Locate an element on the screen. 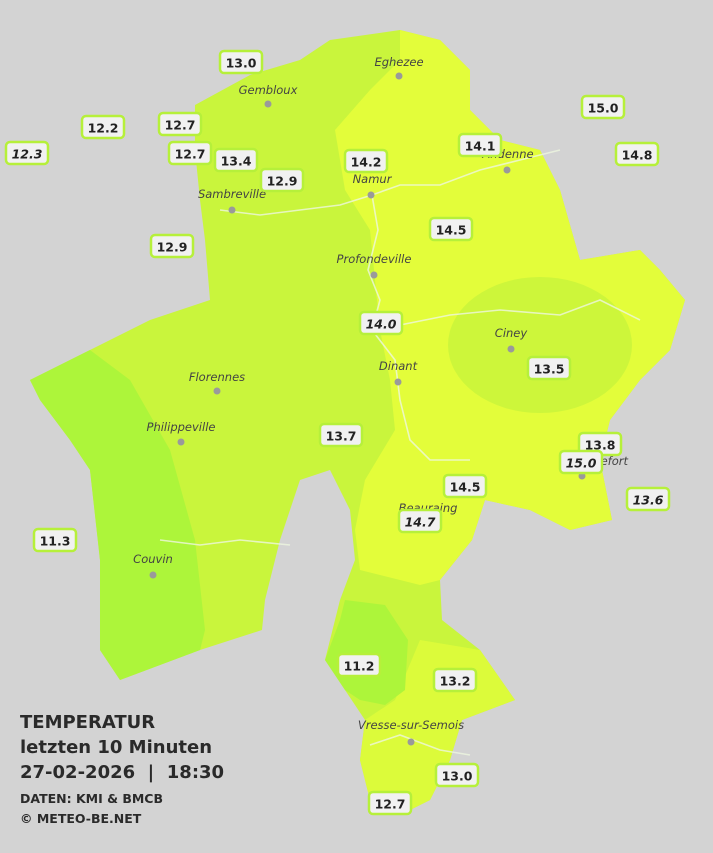 The image size is (713, 853). reading-value: 14.1 is located at coordinates (480, 146).